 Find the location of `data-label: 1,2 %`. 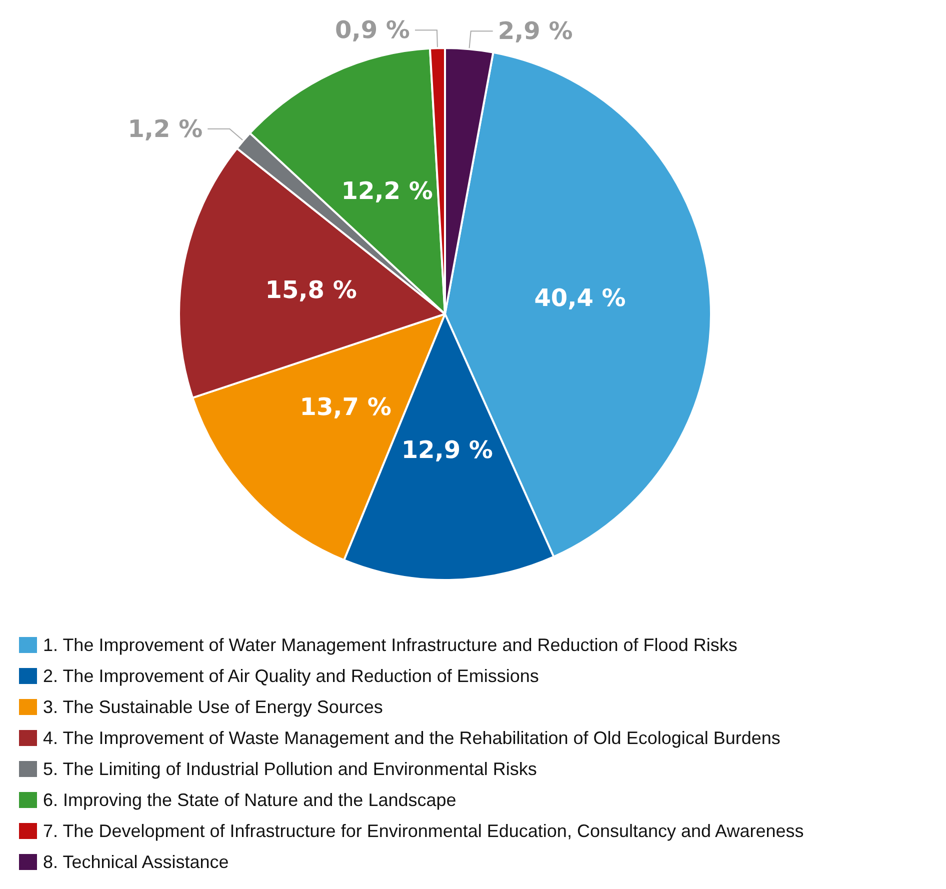

data-label: 1,2 % is located at coordinates (165, 128).